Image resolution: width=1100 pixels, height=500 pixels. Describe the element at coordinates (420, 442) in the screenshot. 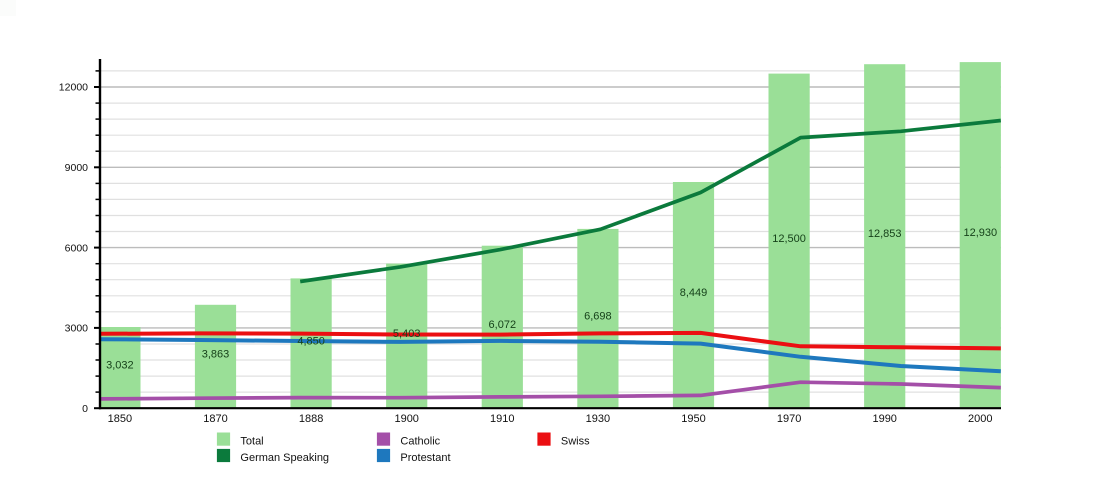

I see `svg-text: Catholic` at that location.